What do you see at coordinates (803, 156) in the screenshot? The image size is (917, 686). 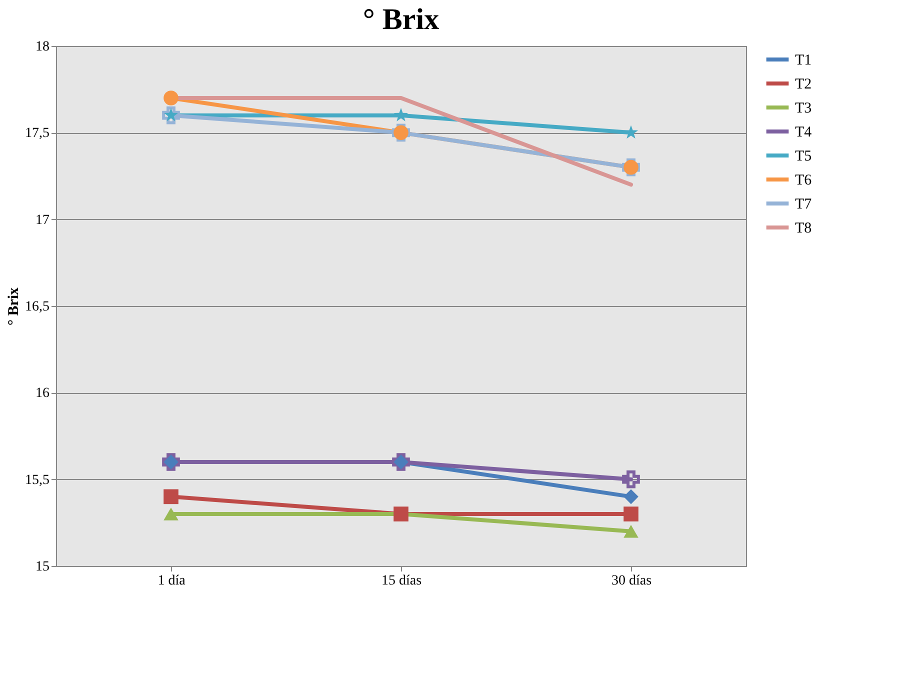 I see `legend-label: T5` at bounding box center [803, 156].